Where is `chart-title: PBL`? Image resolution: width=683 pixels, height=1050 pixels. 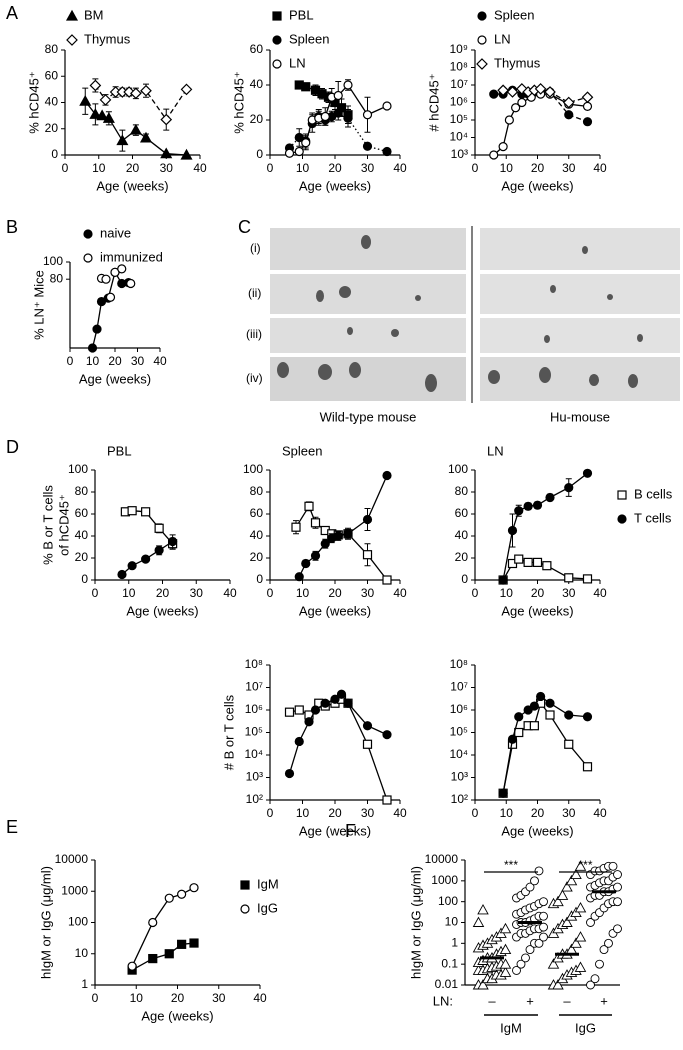
chart-title: PBL is located at coordinates (119, 450).